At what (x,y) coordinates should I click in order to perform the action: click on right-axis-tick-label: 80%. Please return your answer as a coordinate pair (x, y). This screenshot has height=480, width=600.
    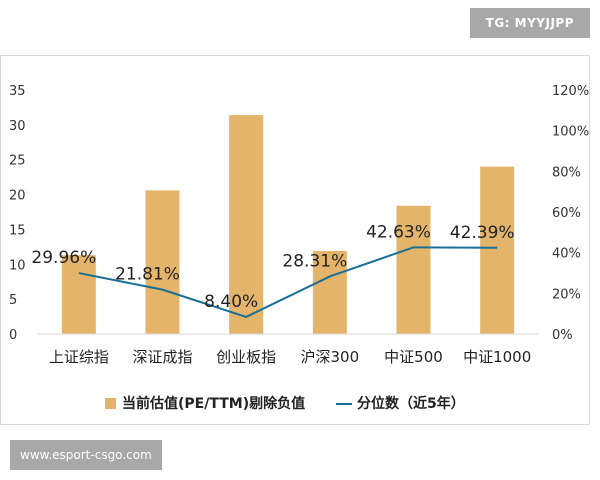
    Looking at the image, I should click on (566, 172).